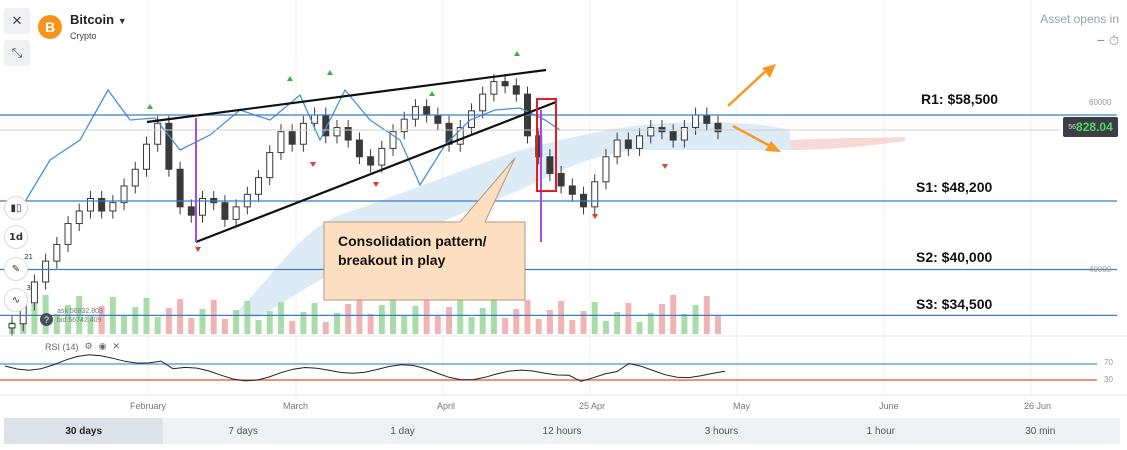 This screenshot has width=1127, height=450. Describe the element at coordinates (847, 143) in the screenshot. I see `cloud-area-bearish` at that location.